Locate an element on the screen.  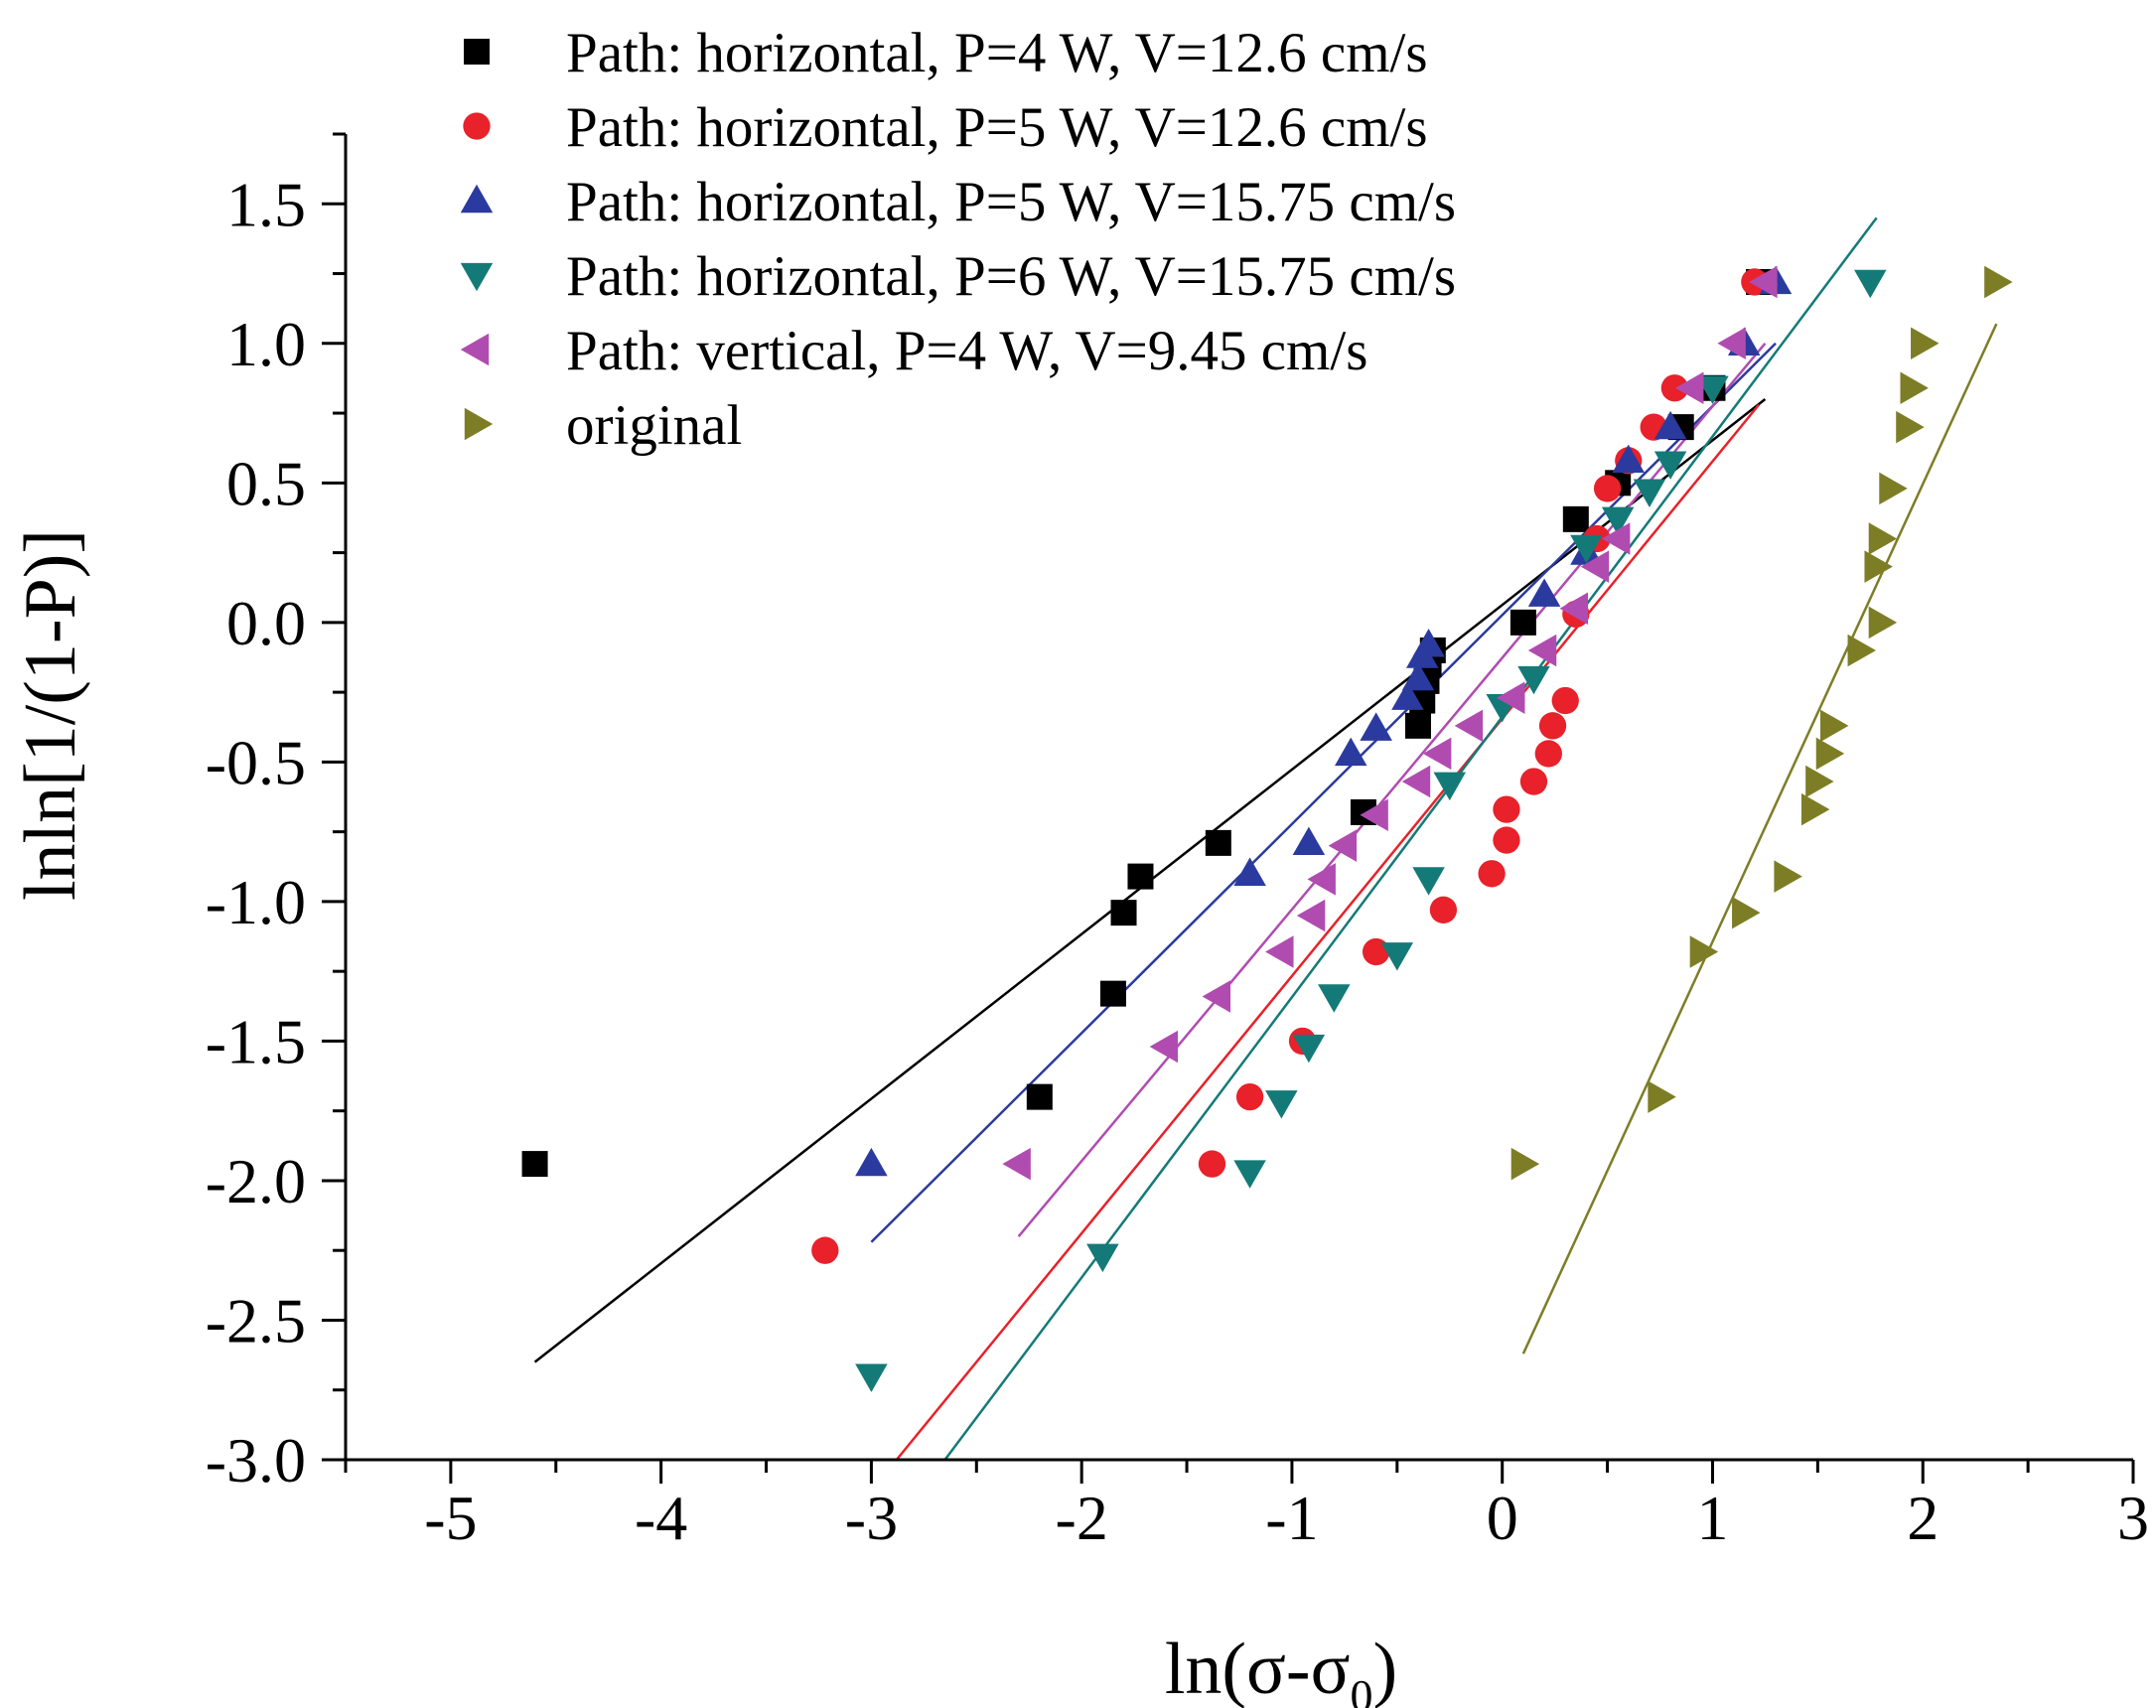
legend-item-3: Path: horizontal, P=5 W, V=15.75 cm/s is located at coordinates (958, 202).